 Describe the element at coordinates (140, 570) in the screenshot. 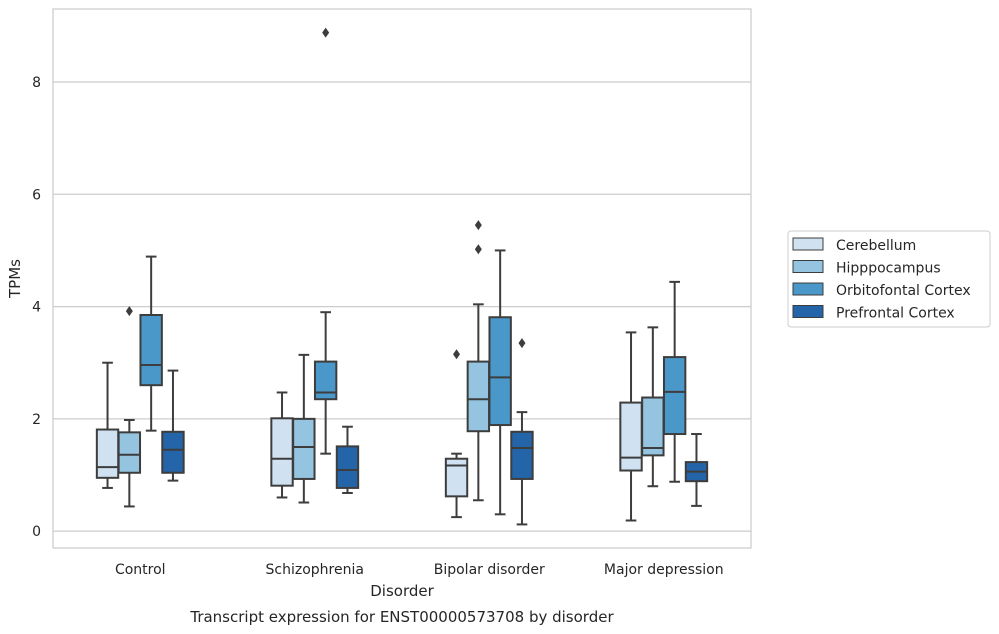

I see `x-tick-label: Control` at that location.